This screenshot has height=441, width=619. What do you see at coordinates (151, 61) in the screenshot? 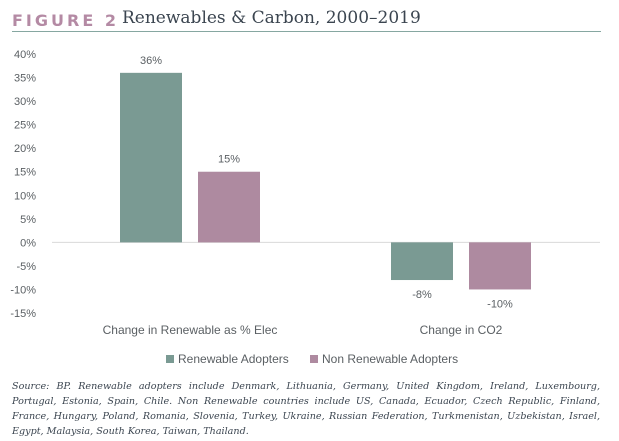
I see `data-label: 36%` at bounding box center [151, 61].